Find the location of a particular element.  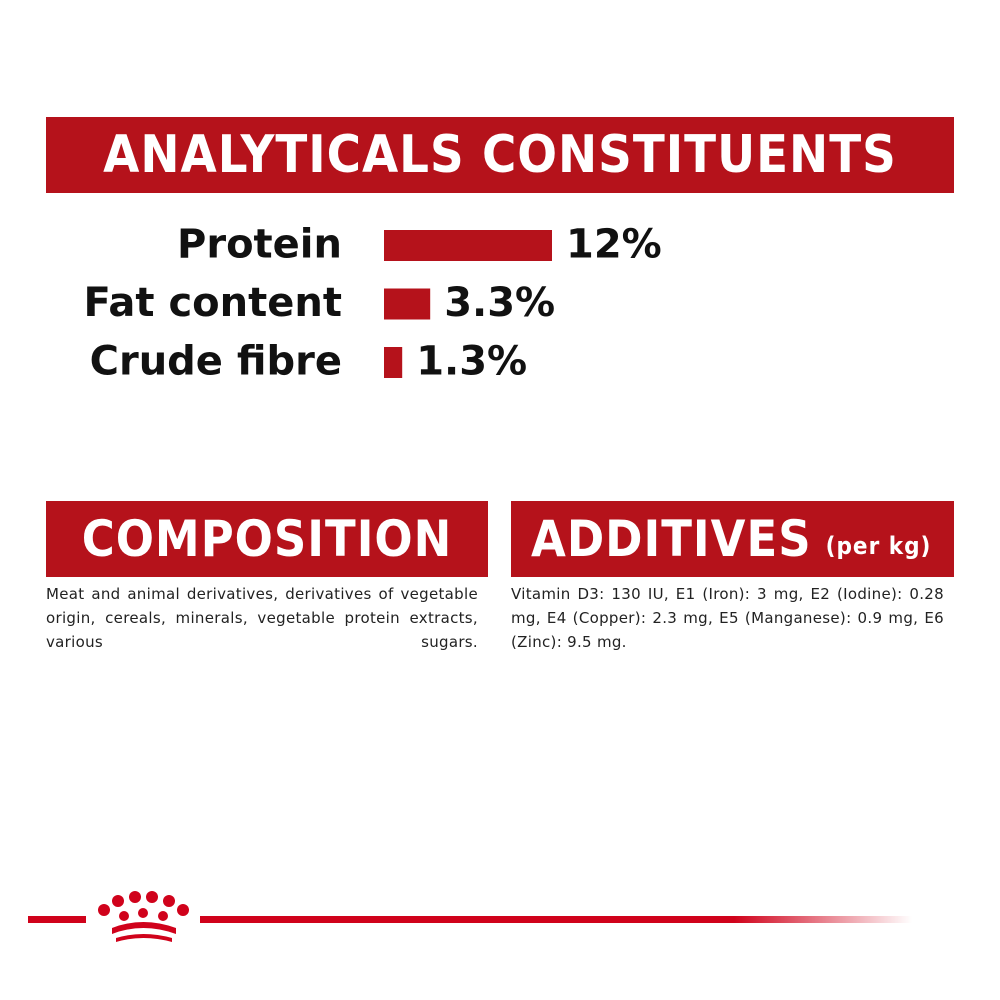

chart-title: ANALYTICALS CONSTITUENTS is located at coordinates (500, 155).